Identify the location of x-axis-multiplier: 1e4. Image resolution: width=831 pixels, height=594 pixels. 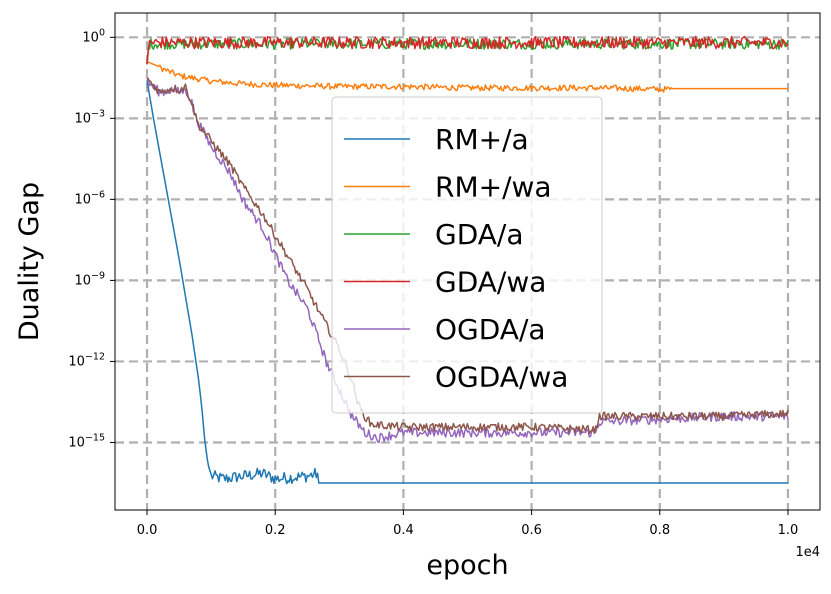
(807, 552).